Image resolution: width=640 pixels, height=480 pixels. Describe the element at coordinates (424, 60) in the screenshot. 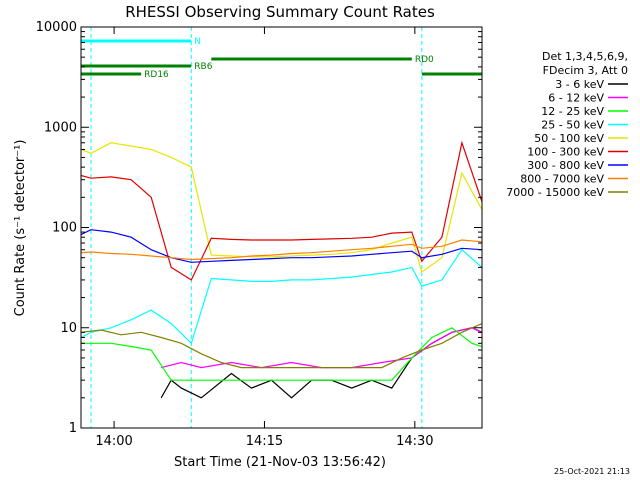

I see `flag-label-2: RD0` at that location.